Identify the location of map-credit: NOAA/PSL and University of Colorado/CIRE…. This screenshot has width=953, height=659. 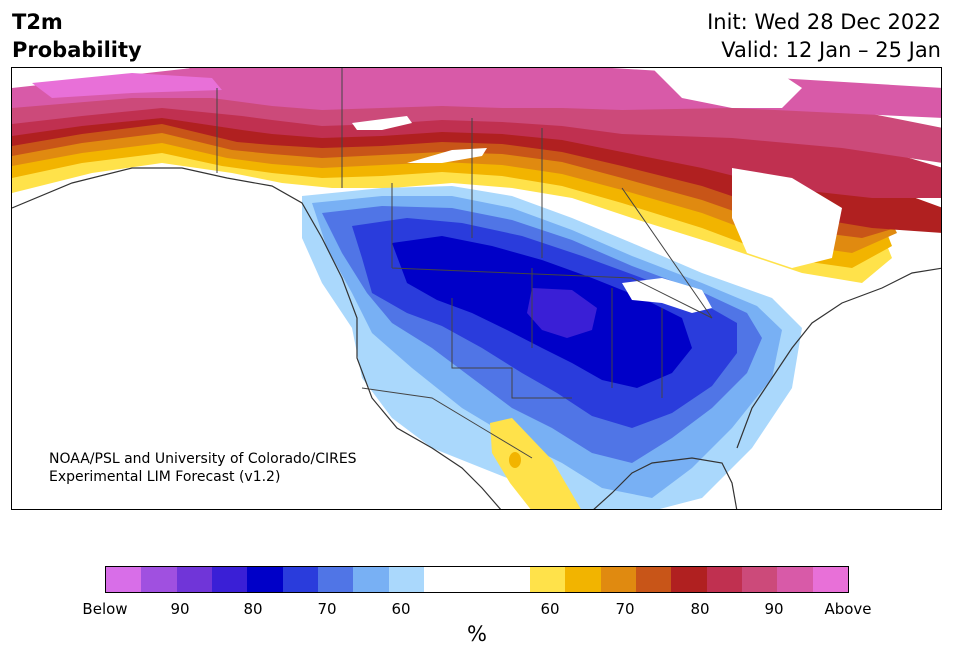
(203, 468).